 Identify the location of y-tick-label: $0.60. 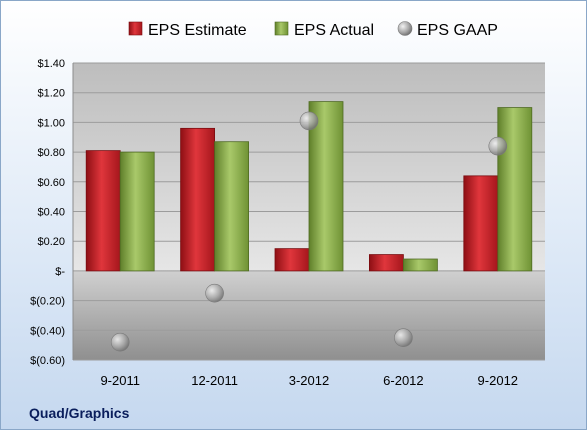
(51, 183).